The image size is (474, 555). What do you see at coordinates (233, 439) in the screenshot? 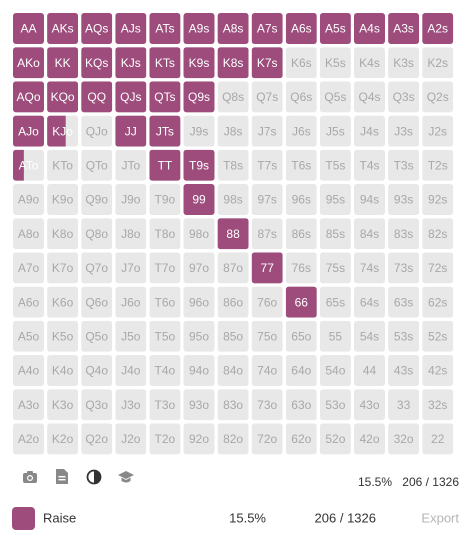
I see `hand-cell: 82o` at bounding box center [233, 439].